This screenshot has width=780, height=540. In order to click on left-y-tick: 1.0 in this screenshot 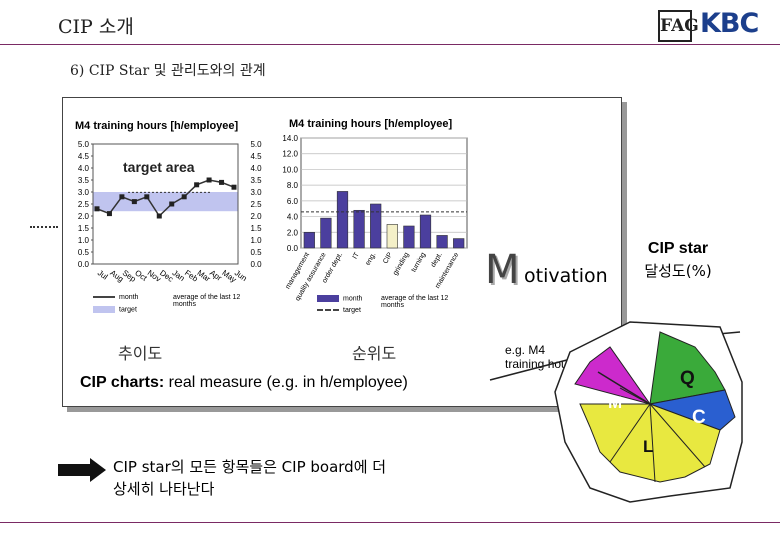, I will do `click(84, 240)`.